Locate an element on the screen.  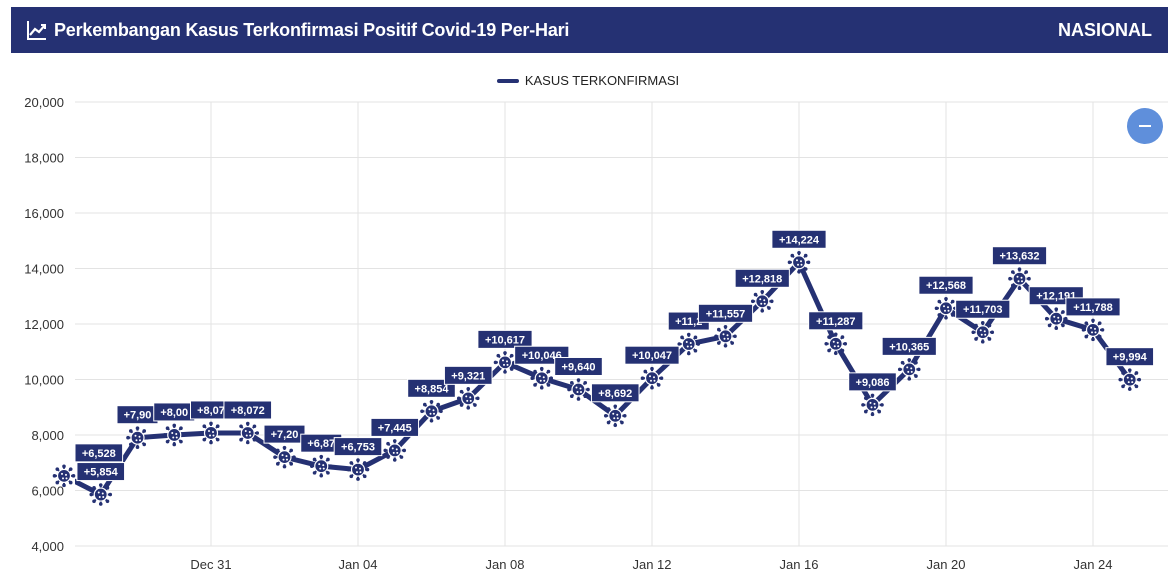
x-tick-label: Jan 20 is located at coordinates (945, 564).